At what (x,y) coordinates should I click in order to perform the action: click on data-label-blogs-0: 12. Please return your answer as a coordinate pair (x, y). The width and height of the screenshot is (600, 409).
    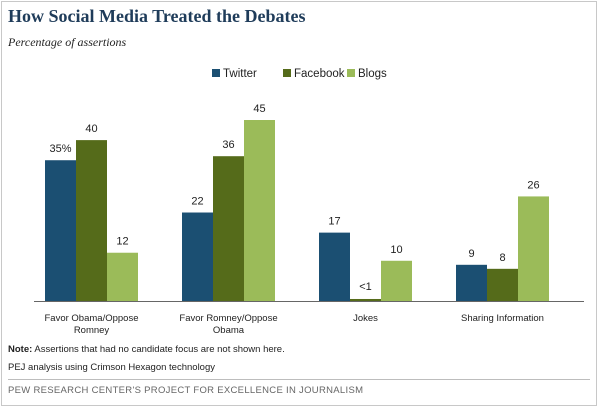
    Looking at the image, I should click on (122, 242).